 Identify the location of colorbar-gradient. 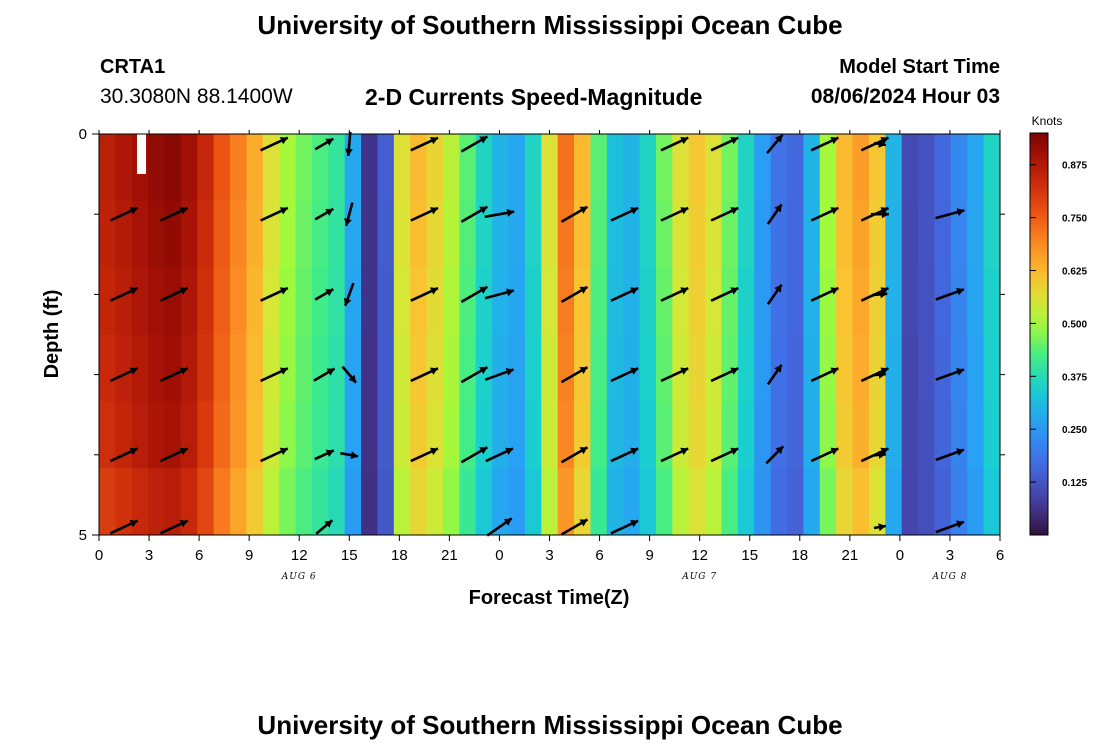
(1039, 334).